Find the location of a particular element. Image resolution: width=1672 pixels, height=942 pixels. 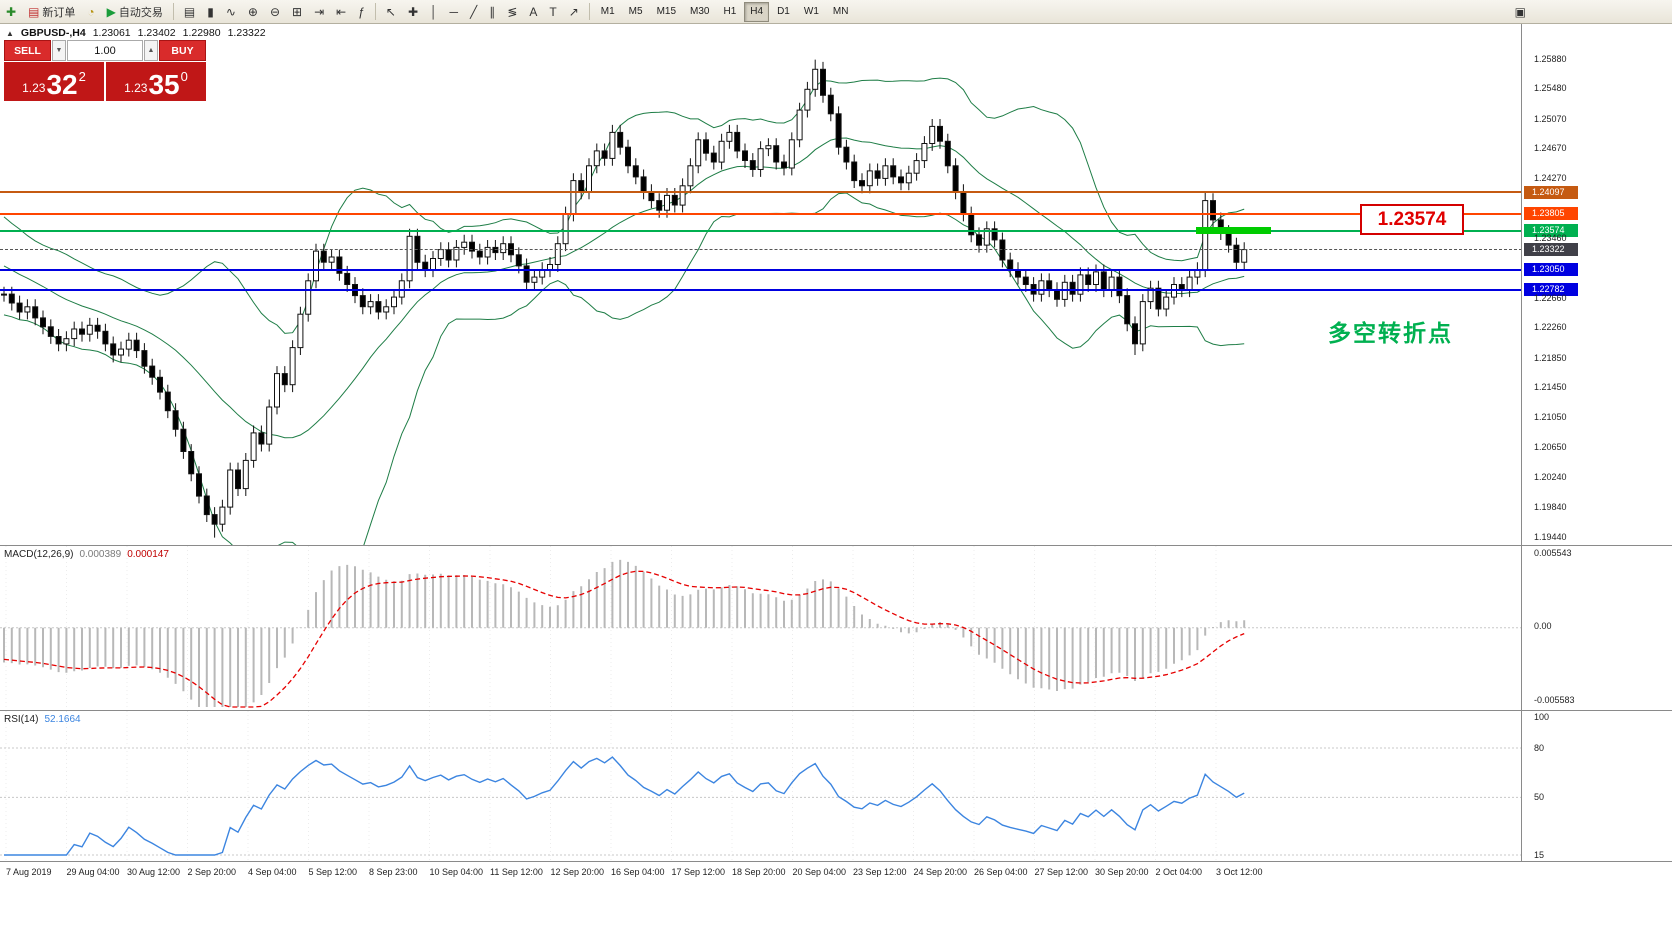

candlestick-chart-icon-button-icon: ▮ is located at coordinates (210, 11).